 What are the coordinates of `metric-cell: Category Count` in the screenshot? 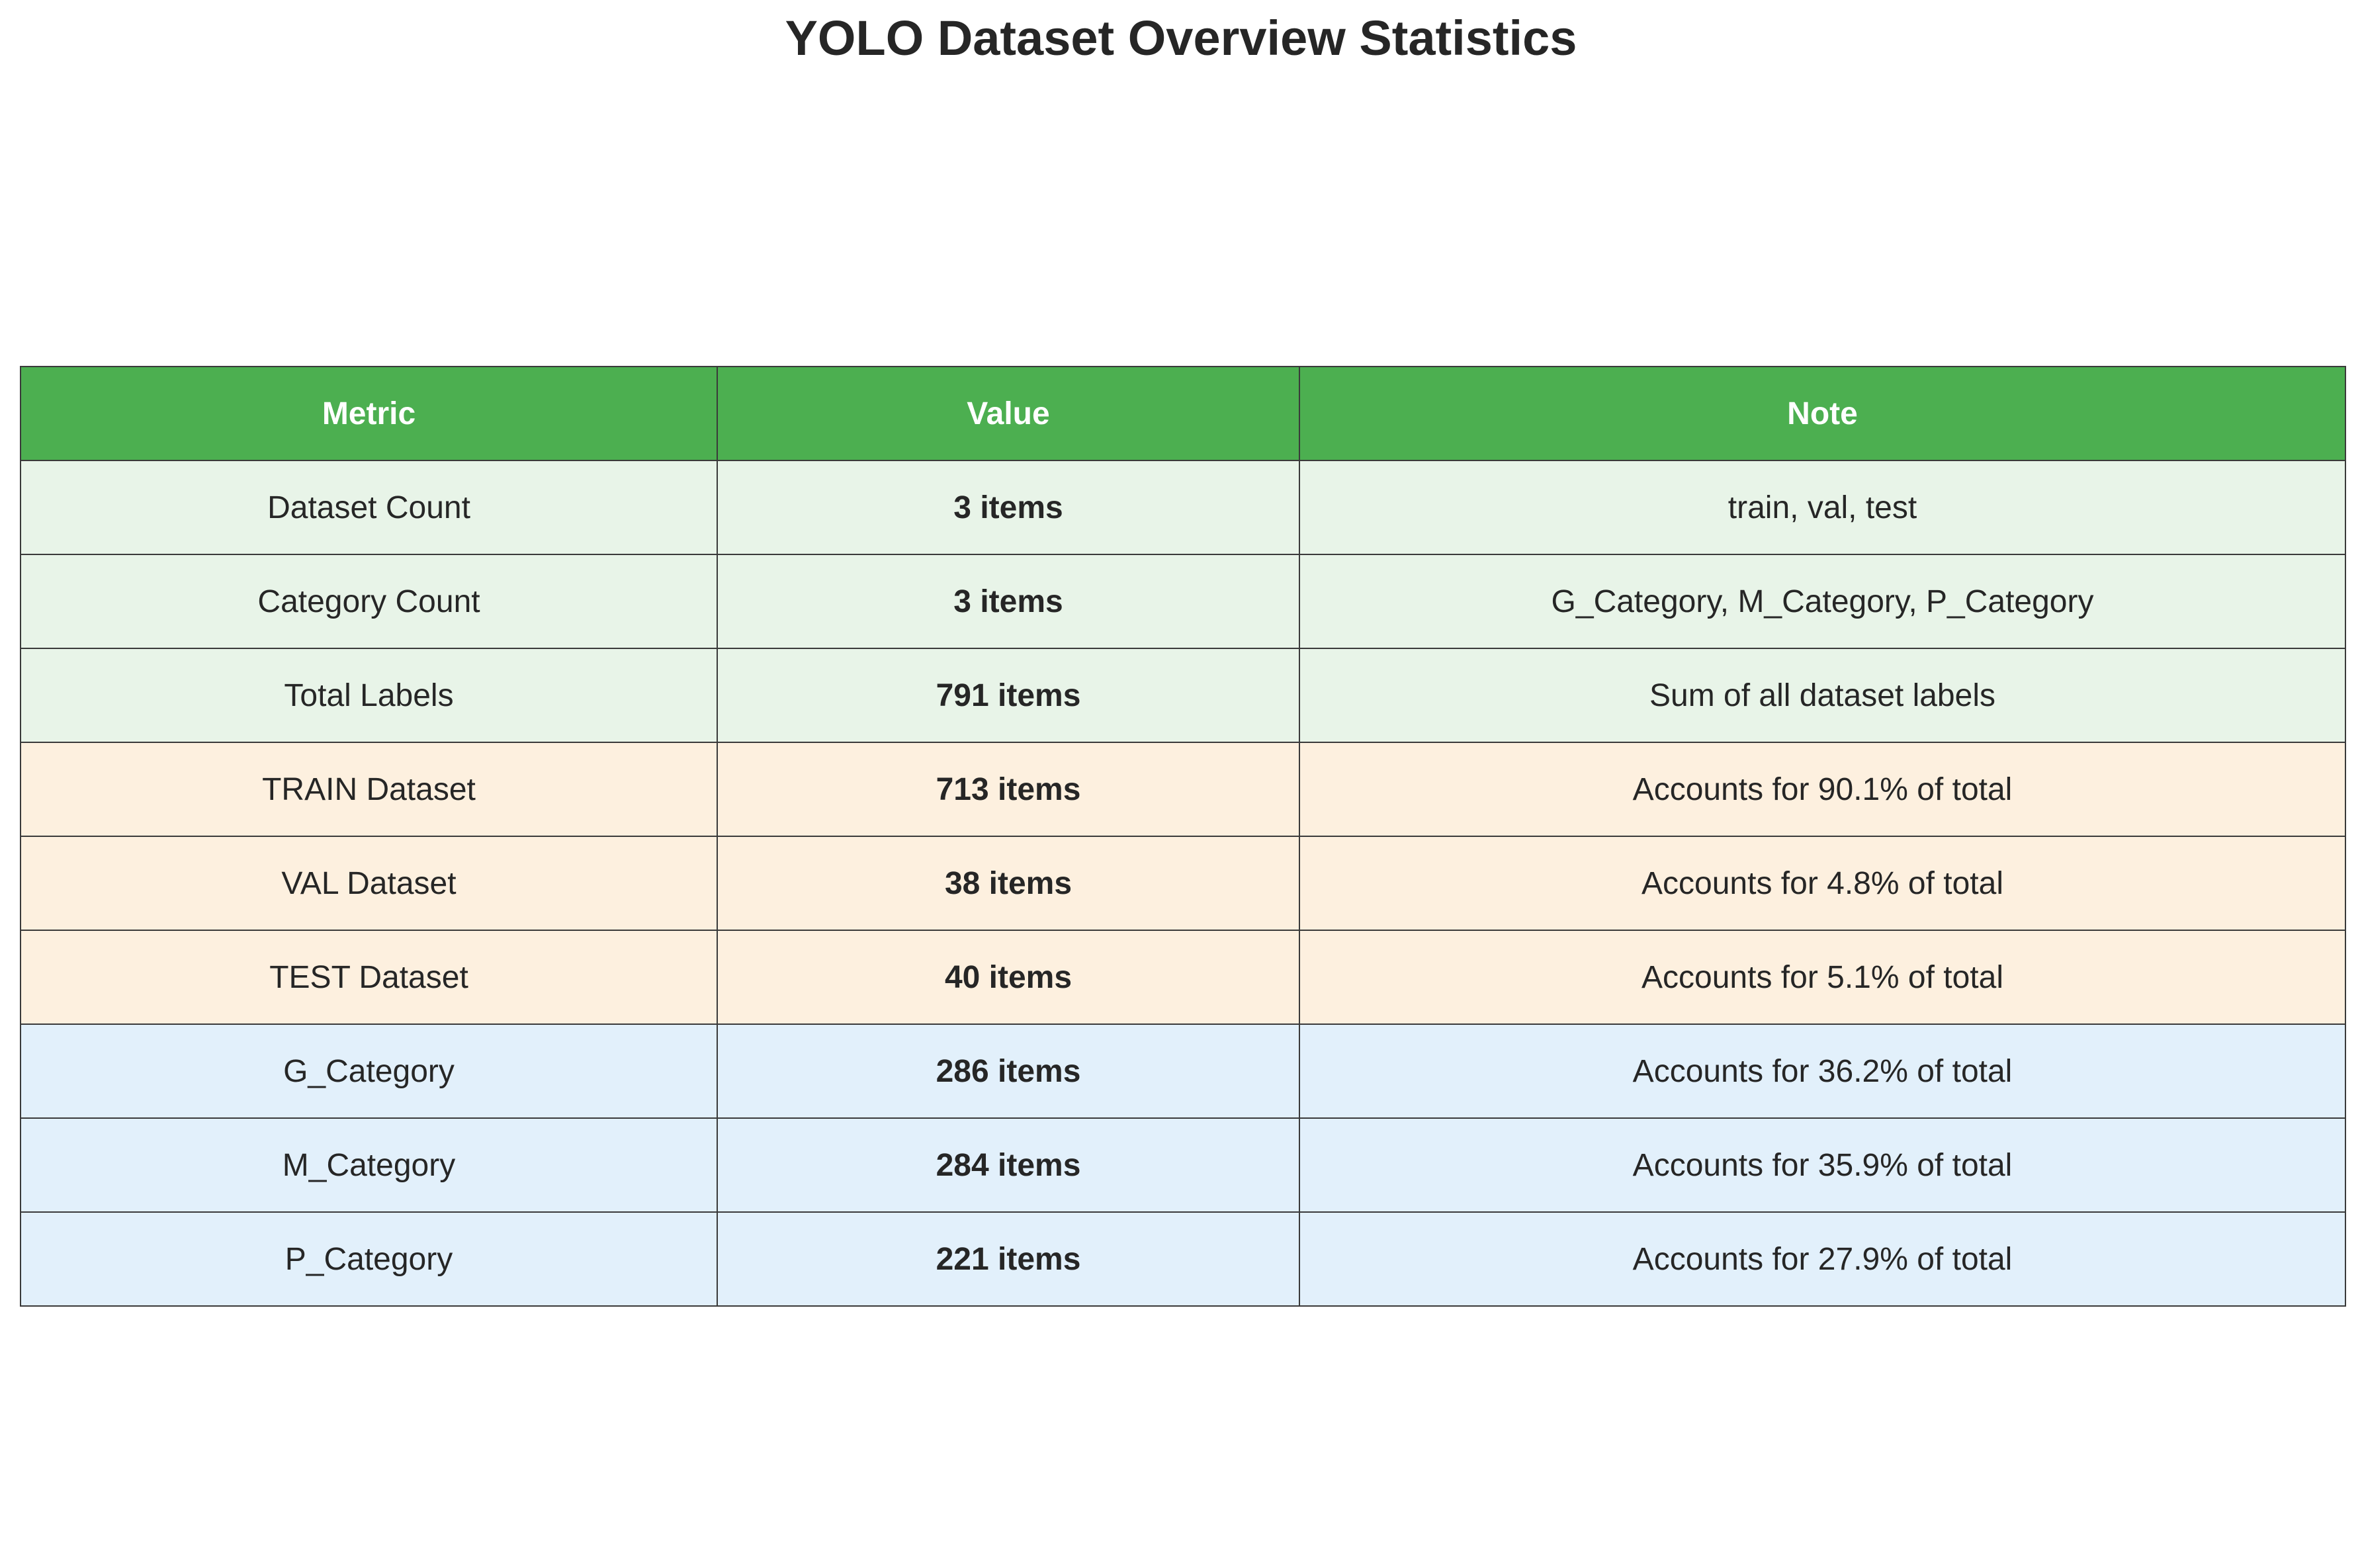 It's located at (369, 601).